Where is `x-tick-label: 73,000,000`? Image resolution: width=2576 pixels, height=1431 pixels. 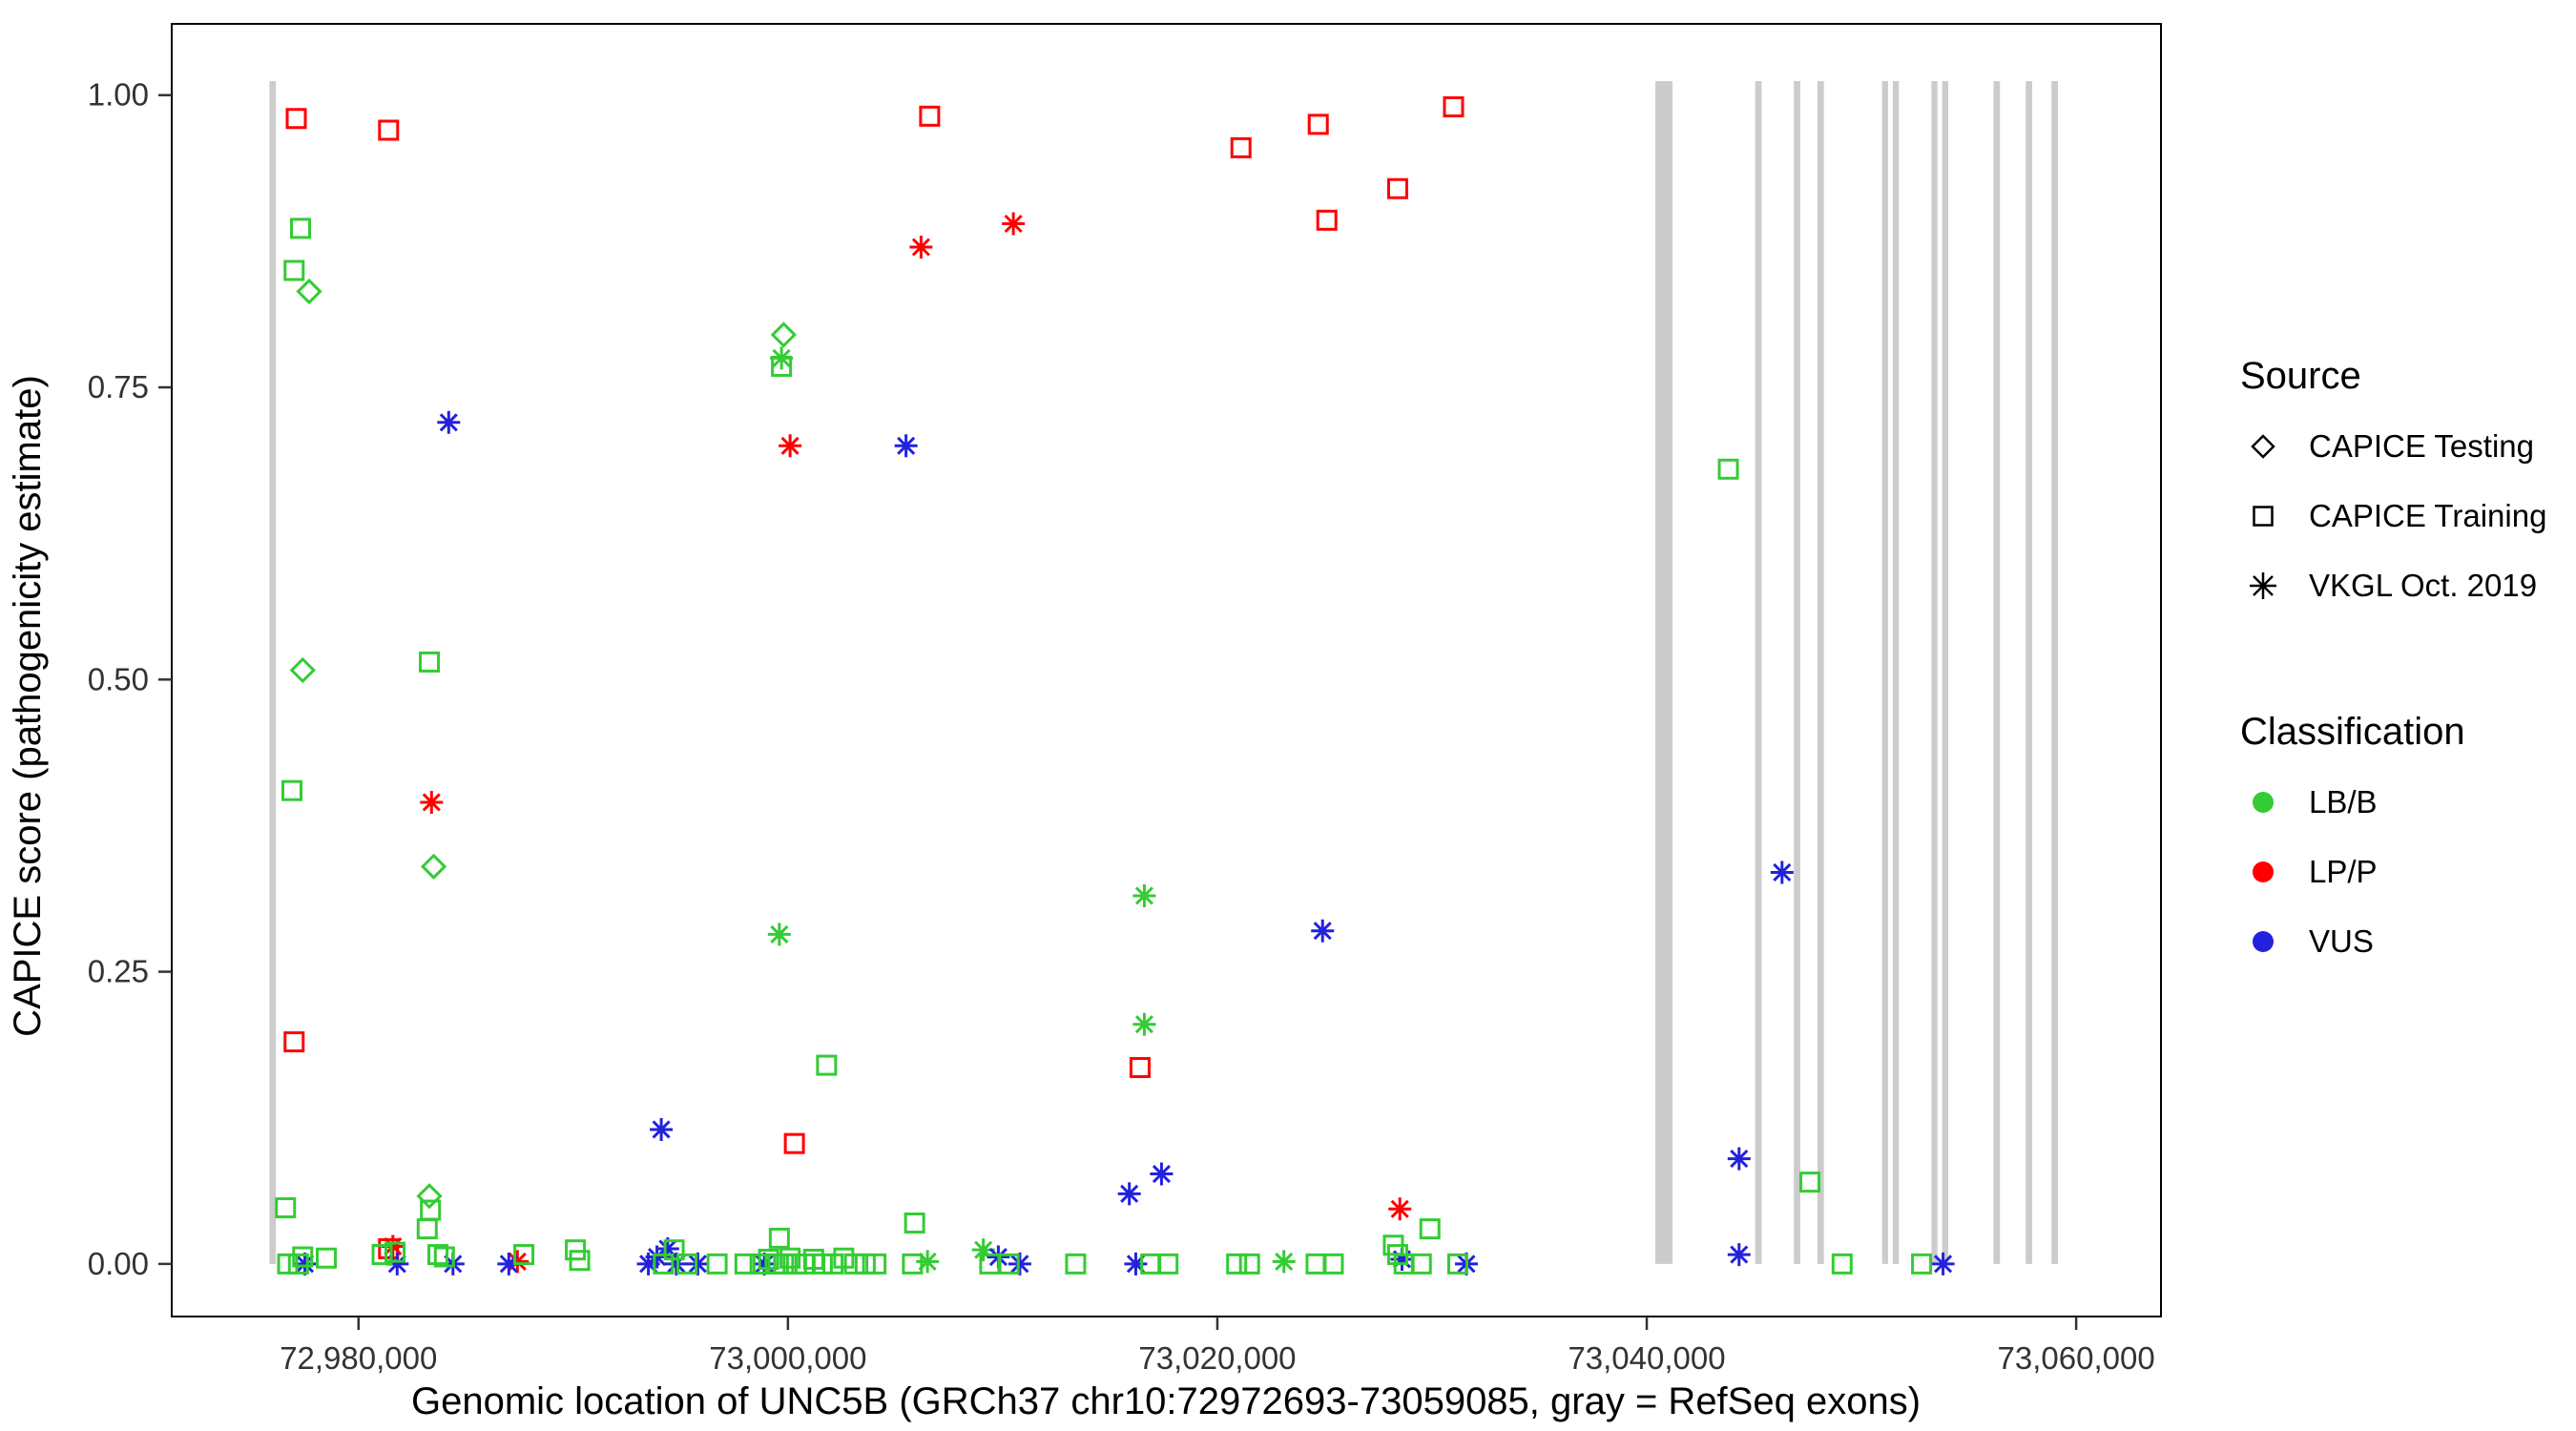
x-tick-label: 73,000,000 is located at coordinates (787, 1358).